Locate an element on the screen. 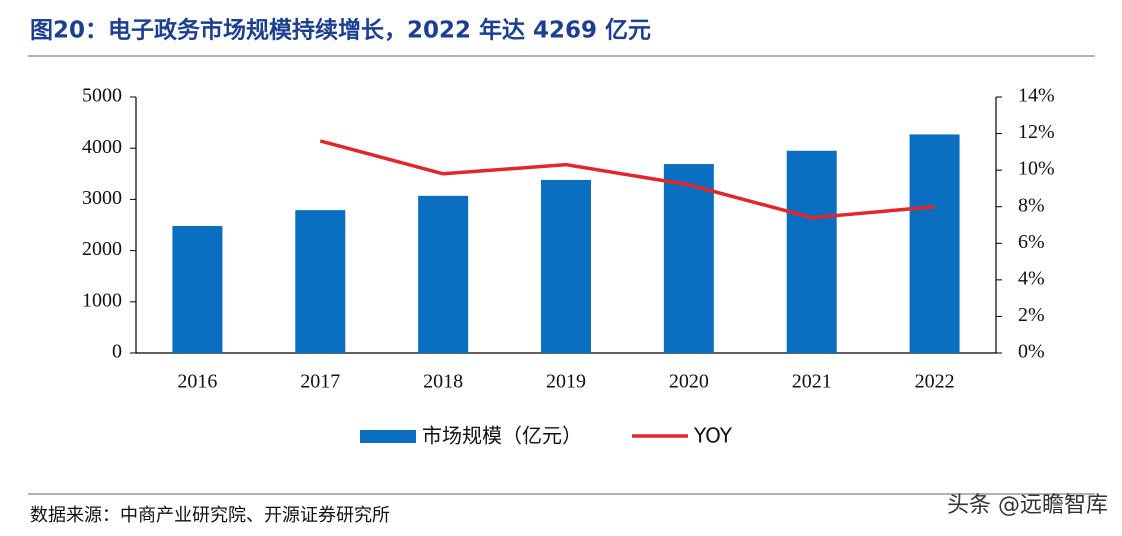  y2-tick-label: 8% is located at coordinates (1031, 205).